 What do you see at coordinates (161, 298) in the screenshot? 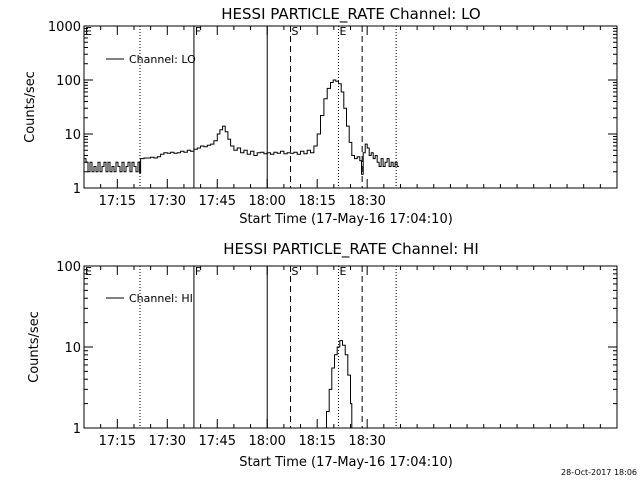
I see `legend-label: Channel: HI` at bounding box center [161, 298].